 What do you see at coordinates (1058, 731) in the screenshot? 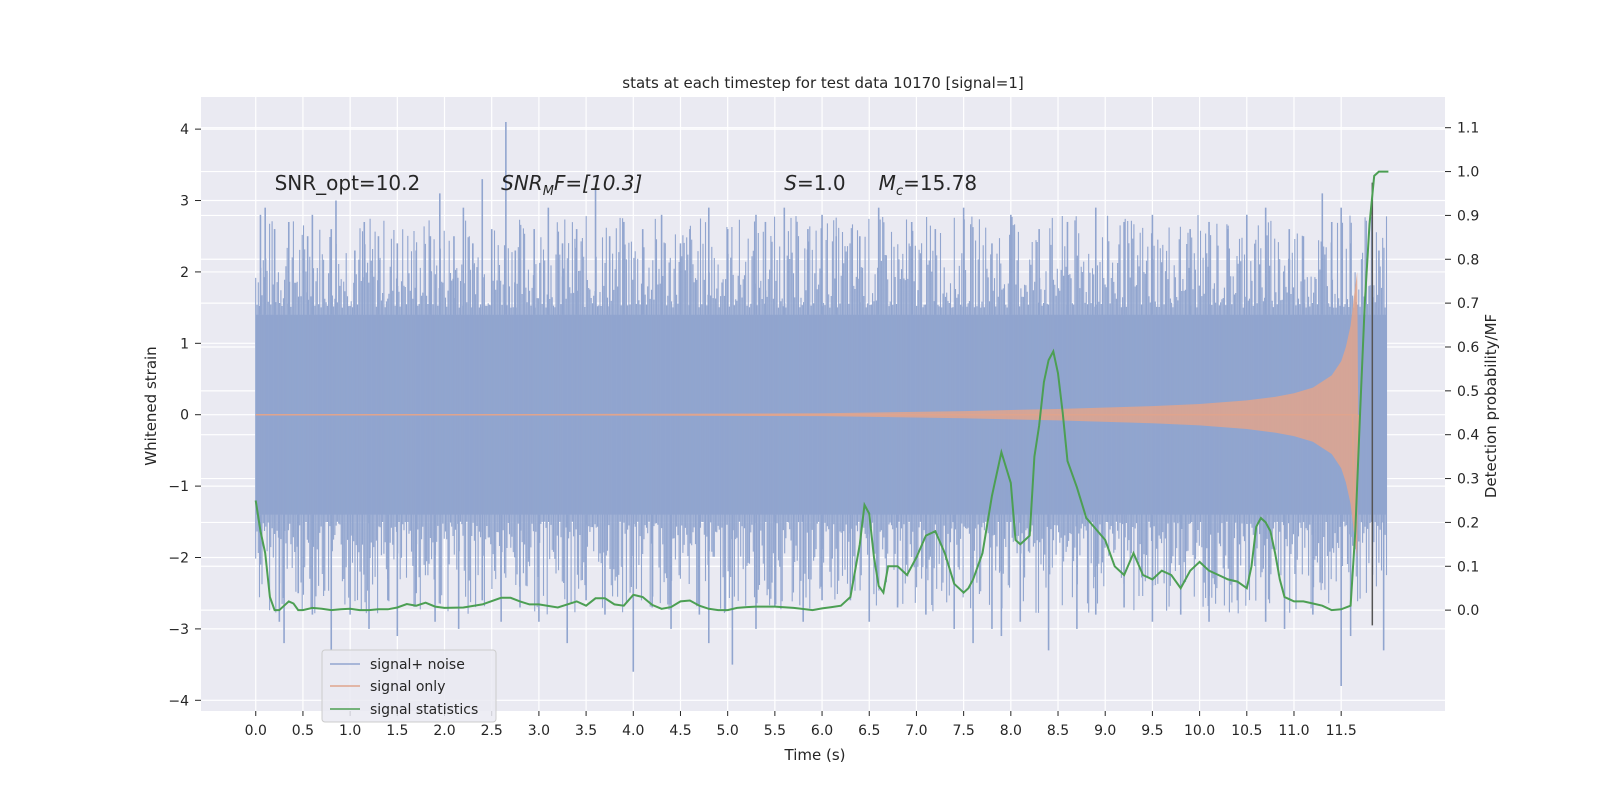
I see `x-tick-label: 8.5` at bounding box center [1058, 731].